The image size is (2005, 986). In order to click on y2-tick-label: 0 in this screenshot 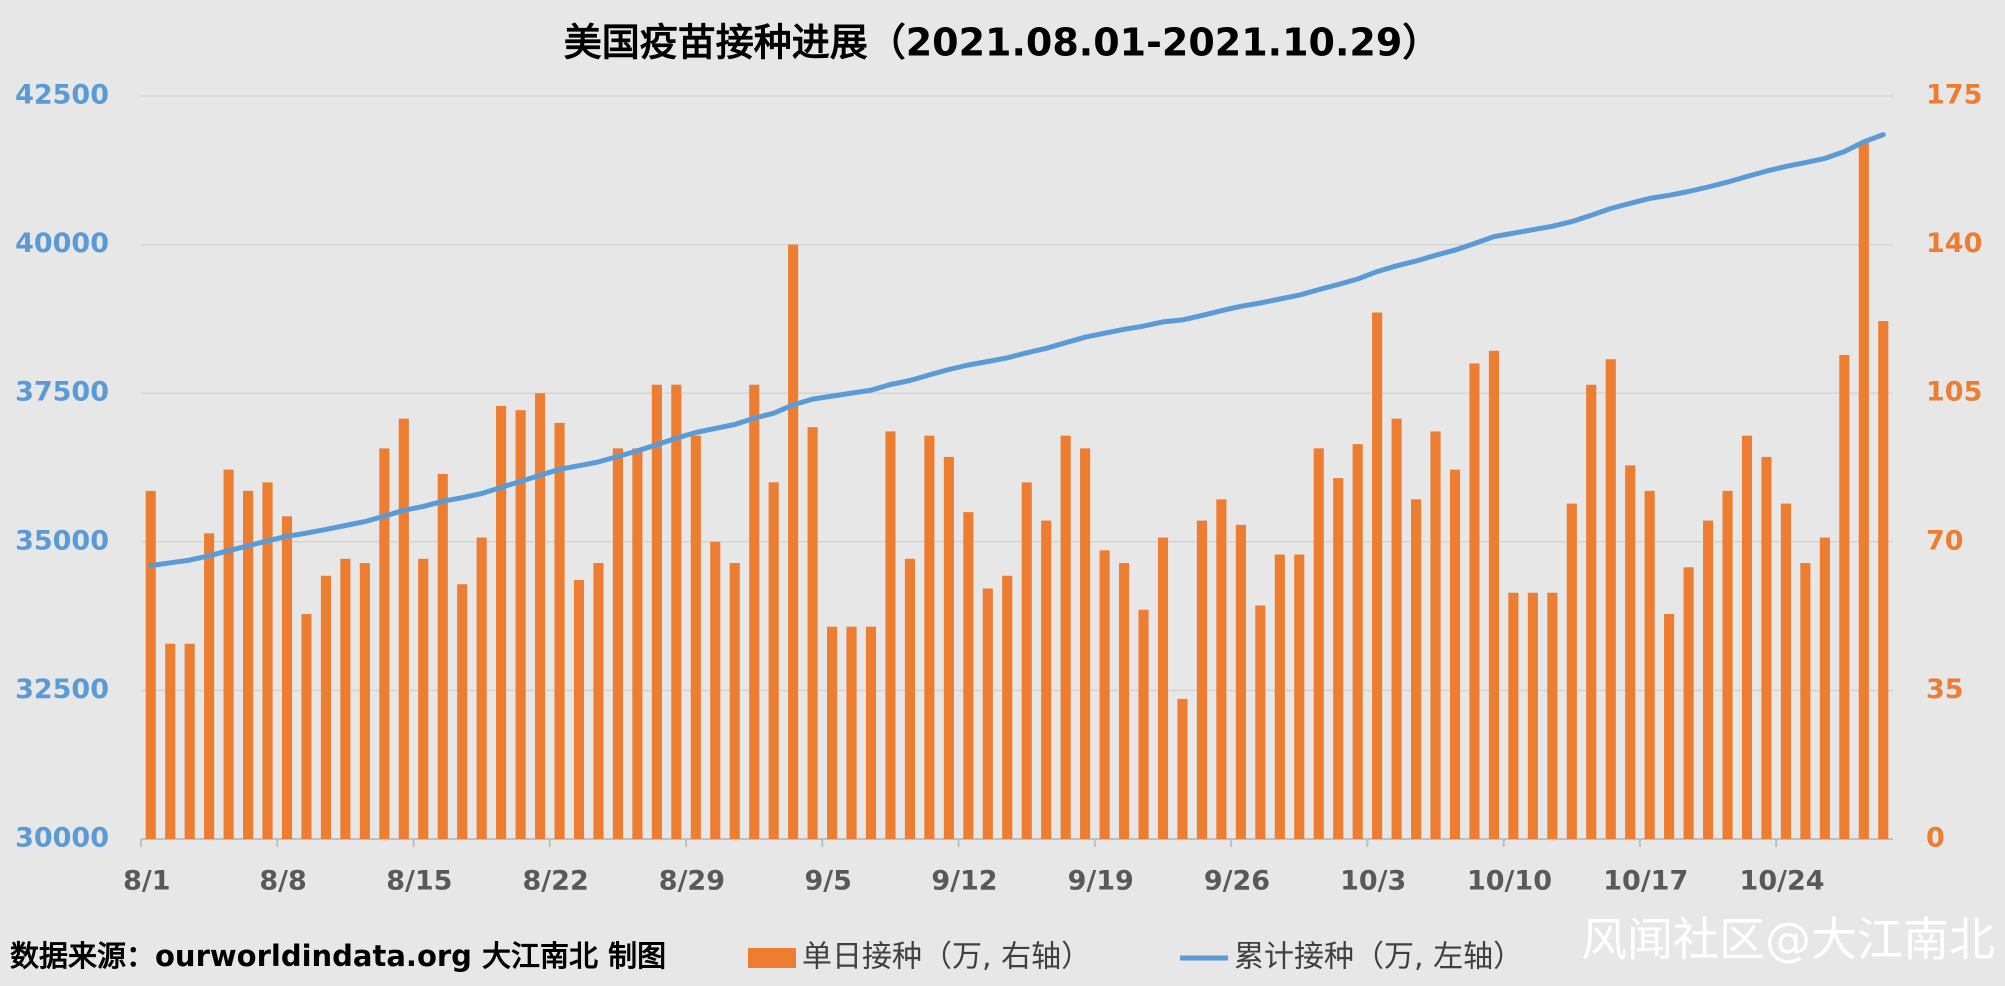, I will do `click(1935, 838)`.